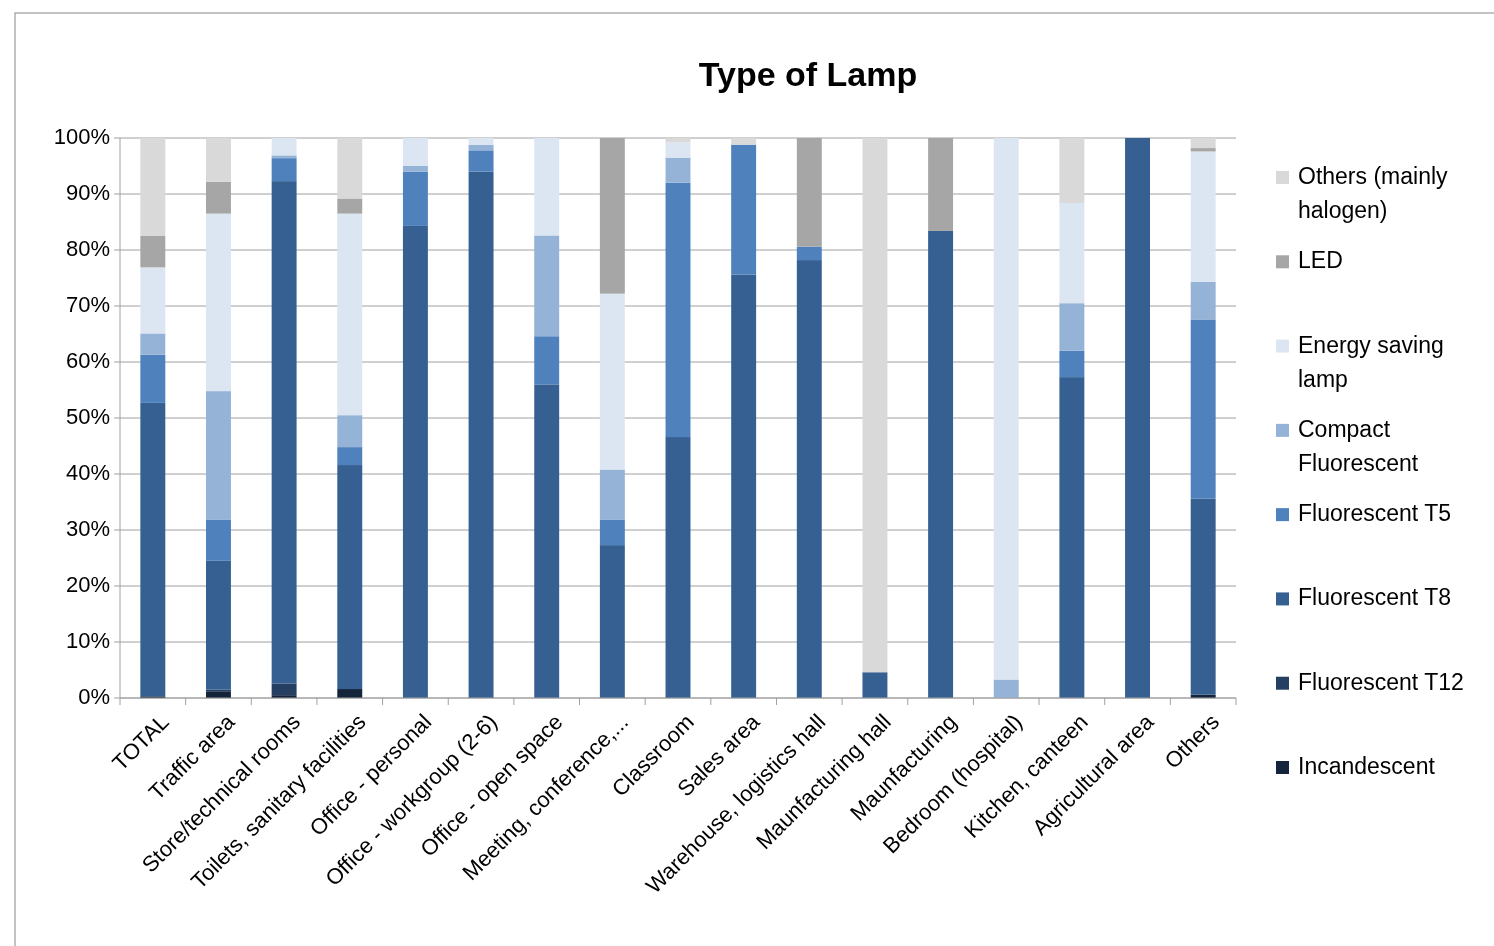 The width and height of the screenshot is (1494, 946). Describe the element at coordinates (1358, 445) in the screenshot. I see `legend-label: Compact Fluorescent` at that location.